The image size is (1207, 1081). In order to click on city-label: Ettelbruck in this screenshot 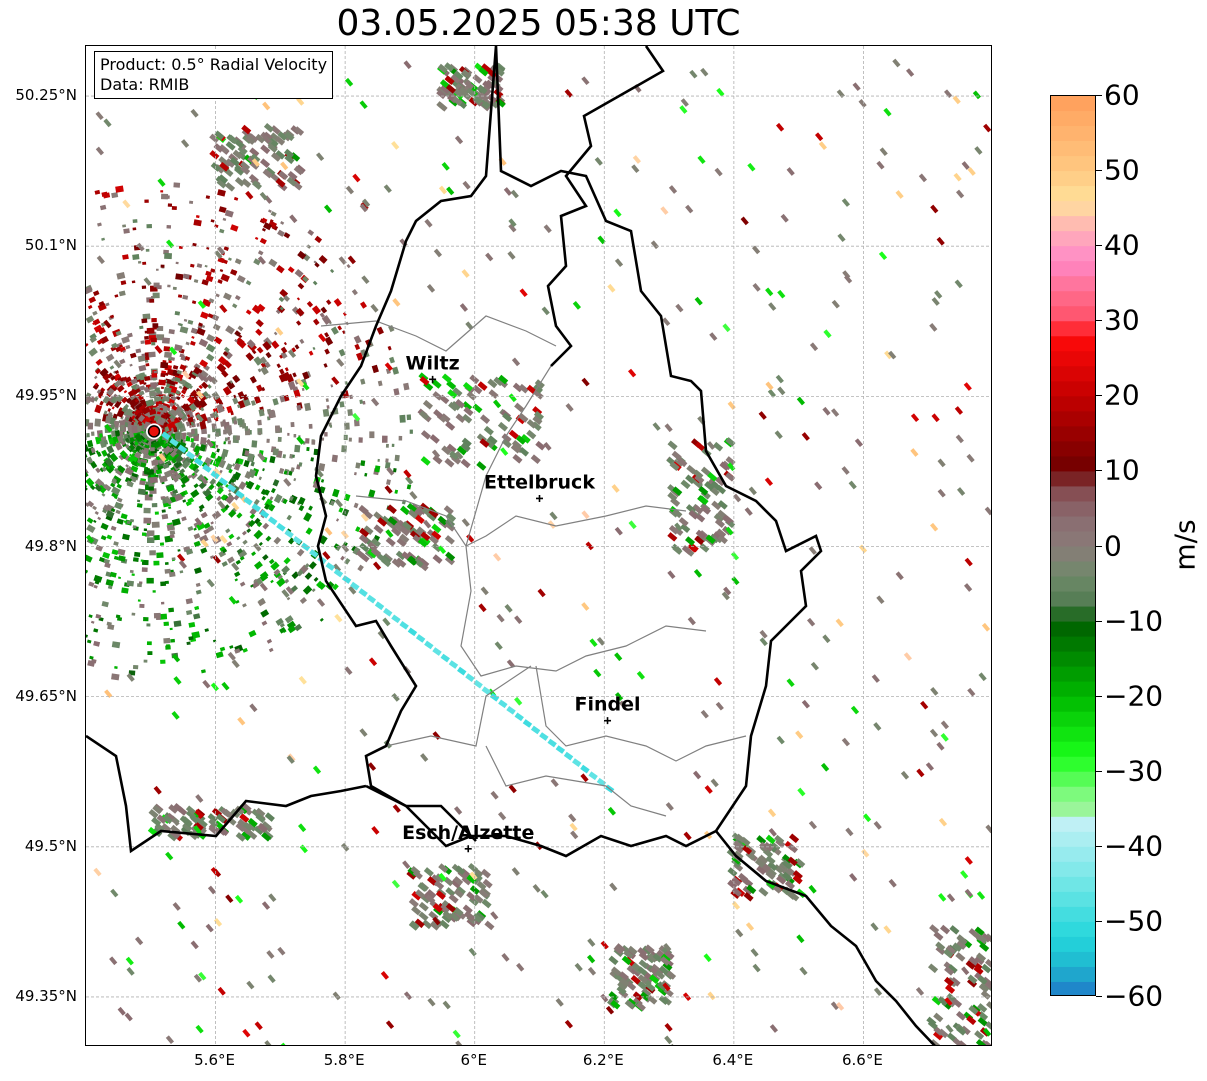, I will do `click(539, 482)`.